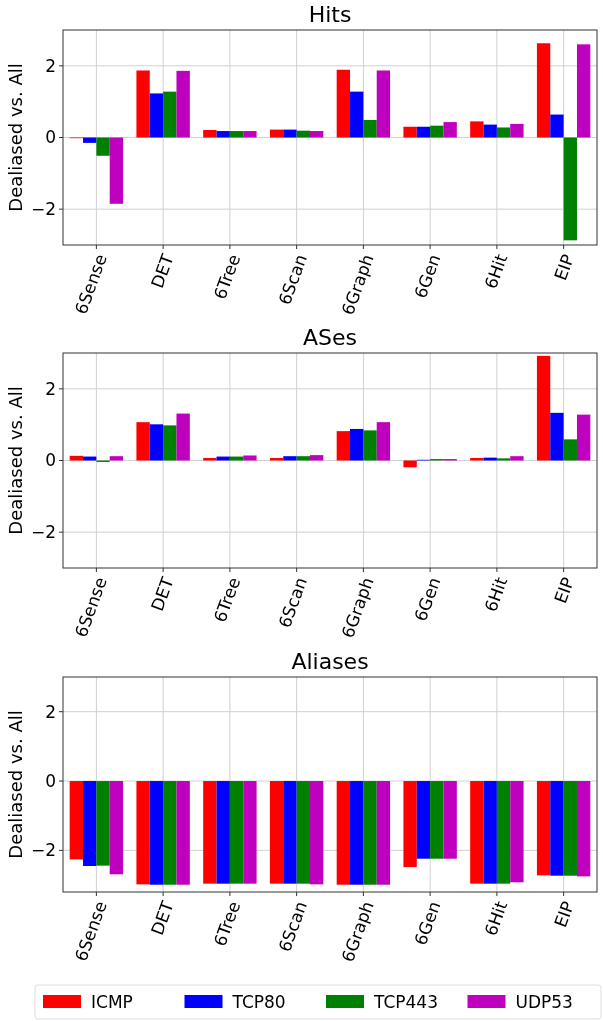  What do you see at coordinates (258, 1001) in the screenshot?
I see `legend-label: TCP80` at bounding box center [258, 1001].